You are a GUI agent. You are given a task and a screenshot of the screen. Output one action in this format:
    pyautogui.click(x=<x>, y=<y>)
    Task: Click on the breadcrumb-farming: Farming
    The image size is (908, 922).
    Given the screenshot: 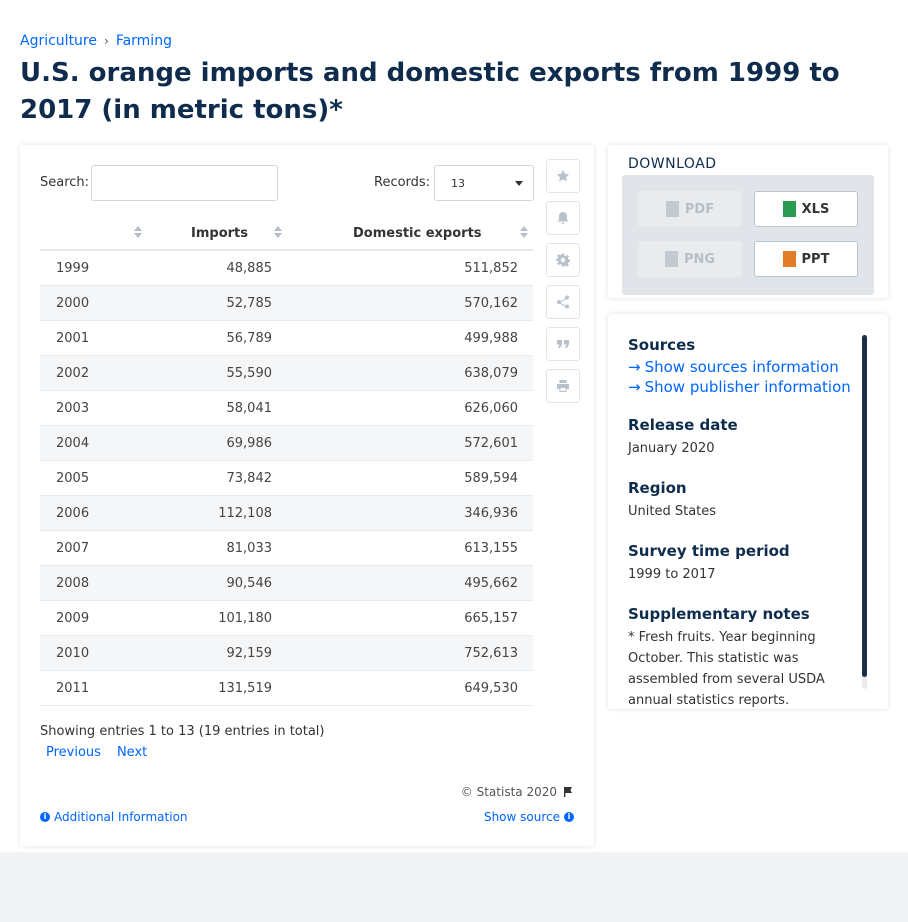 What is the action you would take?
    pyautogui.click(x=143, y=41)
    